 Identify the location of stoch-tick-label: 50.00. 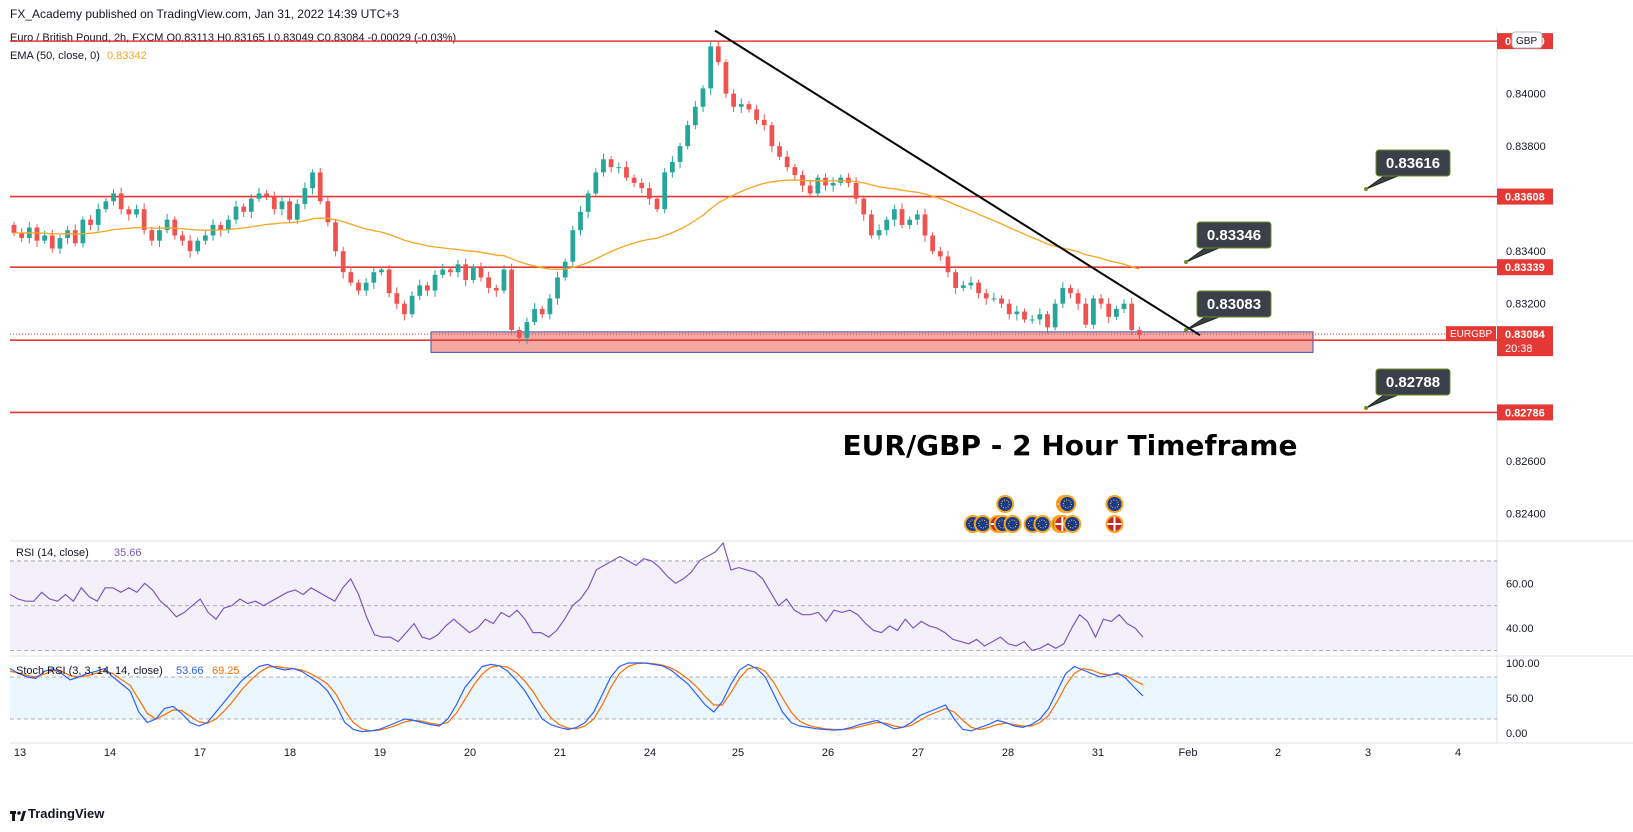
(1520, 699).